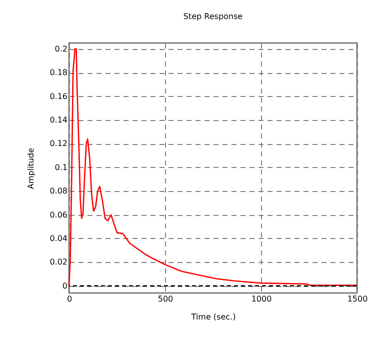 This screenshot has height=338, width=390. What do you see at coordinates (61, 167) in the screenshot?
I see `y-tick-label: 0.1` at bounding box center [61, 167].